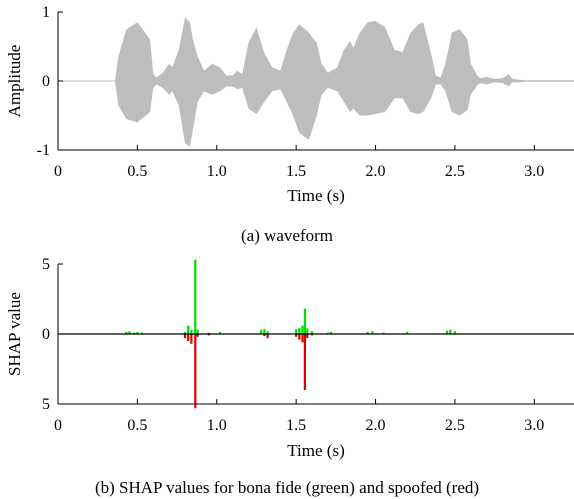  What do you see at coordinates (315, 450) in the screenshot?
I see `shap-x-label: Time (s)` at bounding box center [315, 450].